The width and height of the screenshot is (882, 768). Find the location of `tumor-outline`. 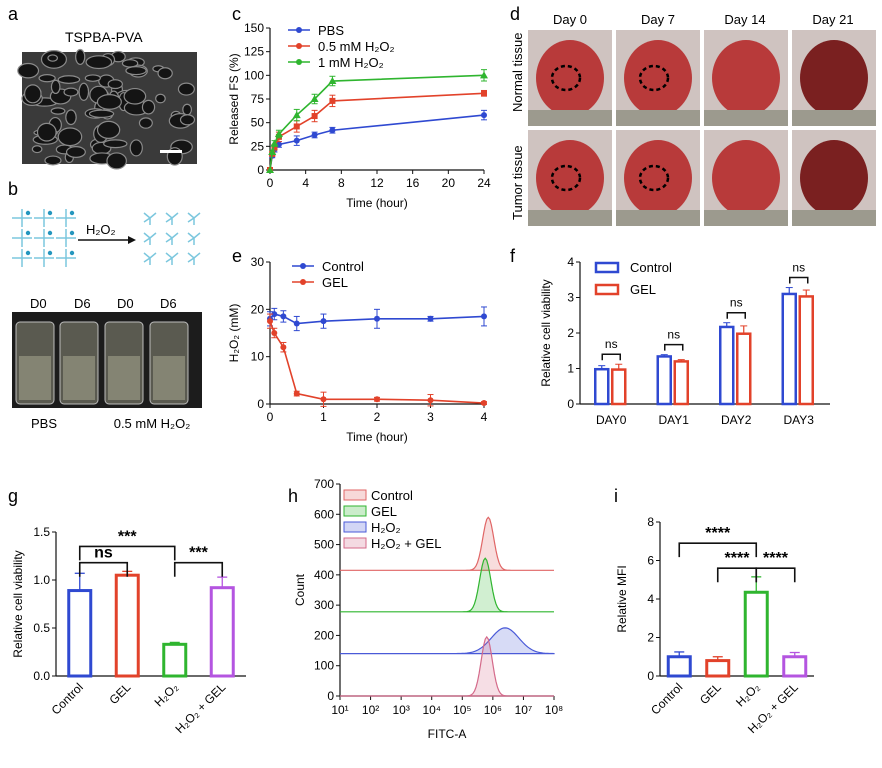

tumor-outline is located at coordinates (566, 78).